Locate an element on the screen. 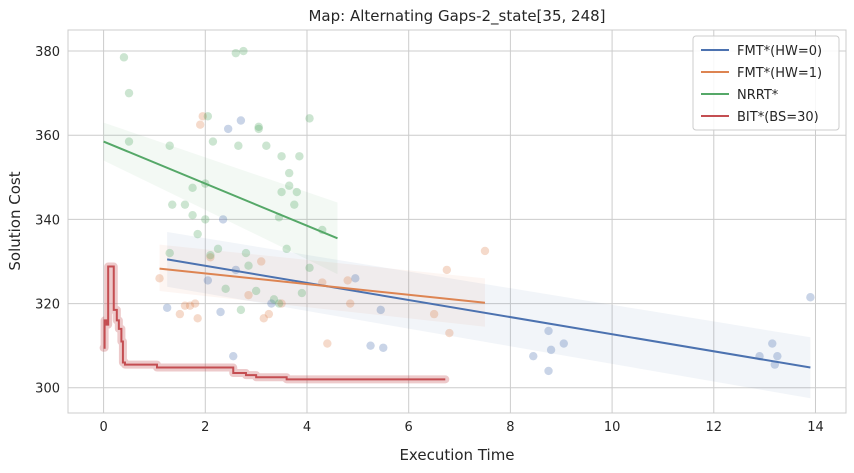 This screenshot has width=854, height=473. x-tick-label: 14 is located at coordinates (815, 427).